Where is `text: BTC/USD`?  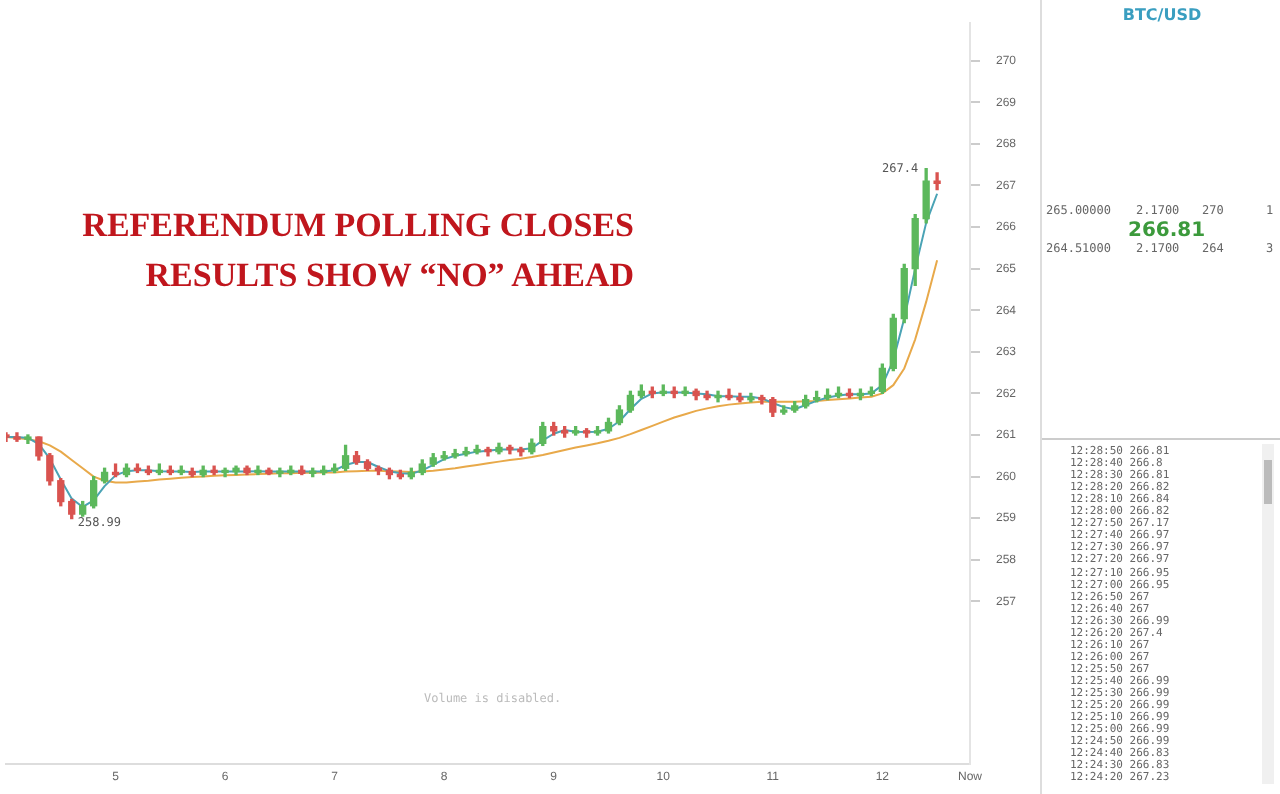
text: BTC/USD is located at coordinates (1162, 15).